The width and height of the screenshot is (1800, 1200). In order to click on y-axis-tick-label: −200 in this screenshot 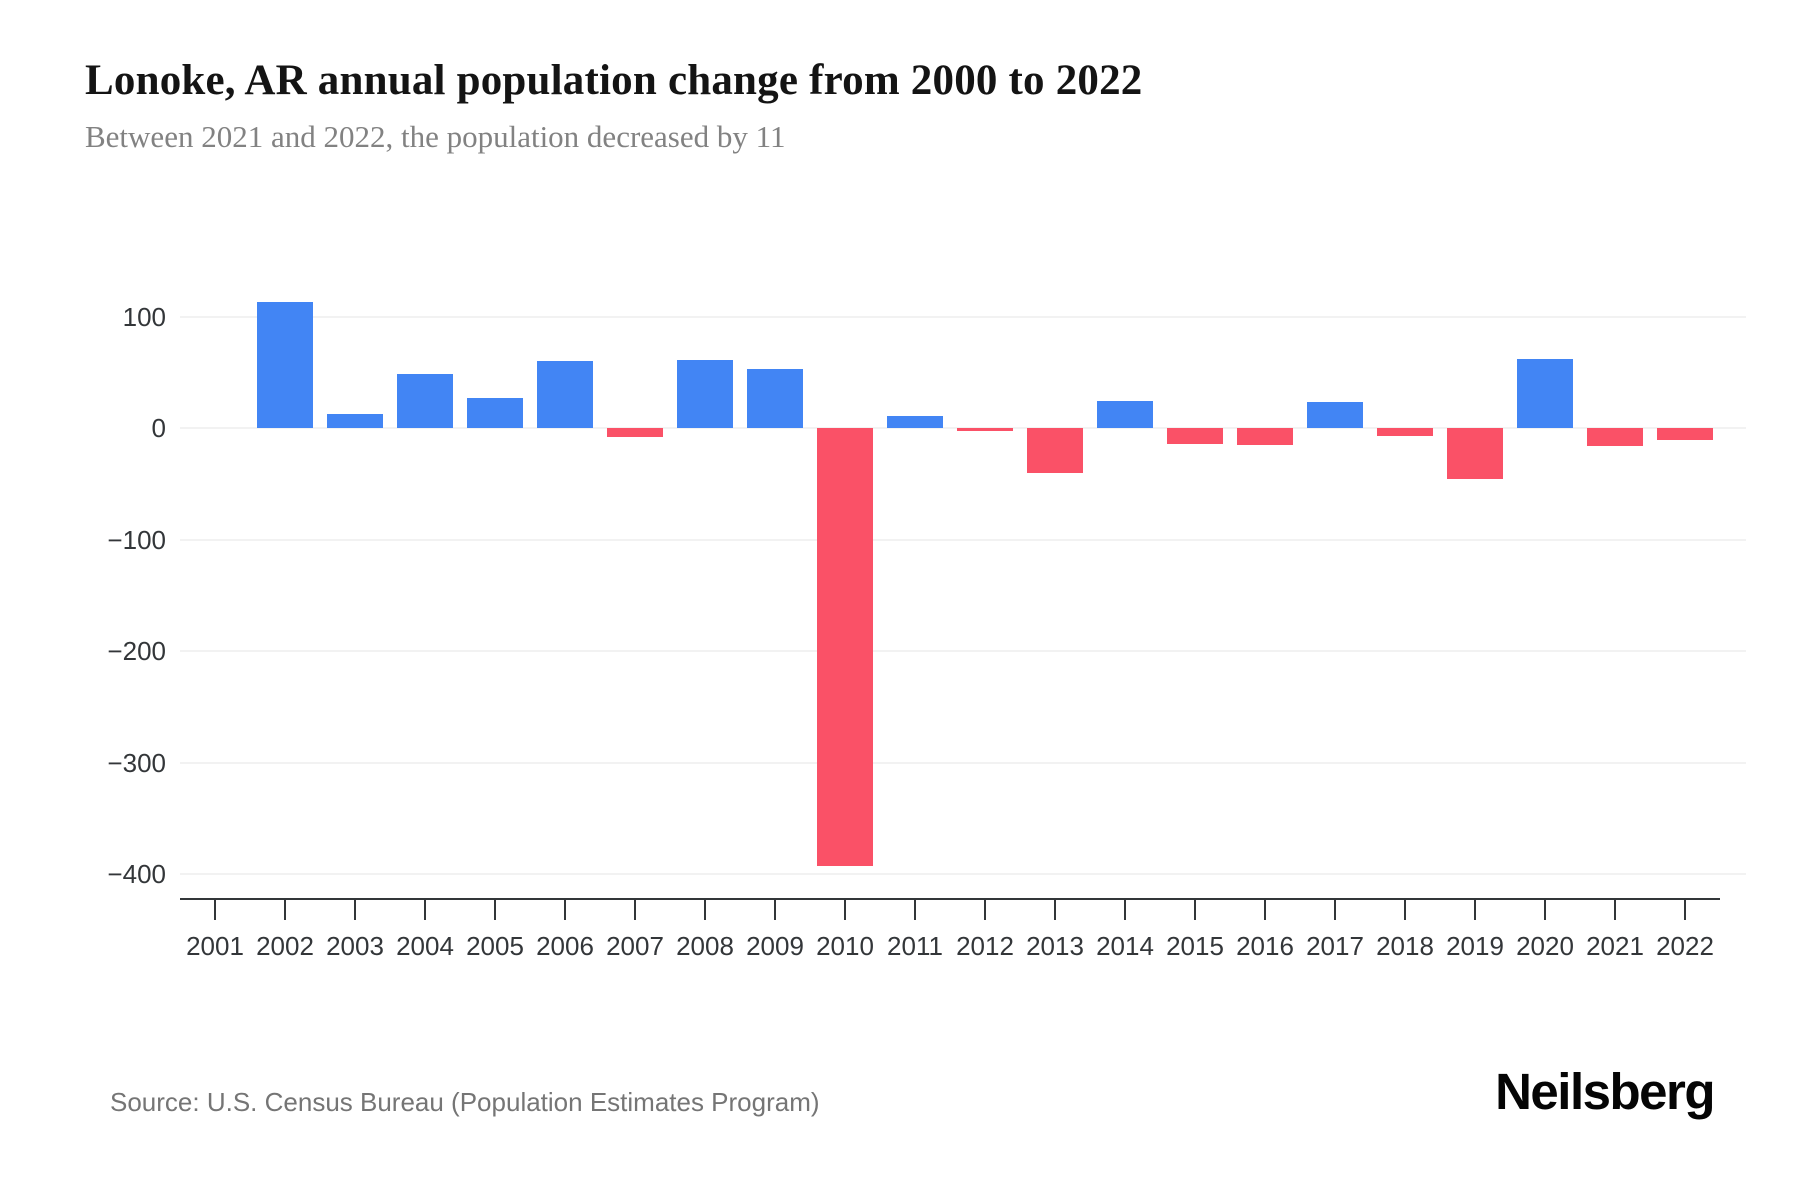, I will do `click(136, 651)`.